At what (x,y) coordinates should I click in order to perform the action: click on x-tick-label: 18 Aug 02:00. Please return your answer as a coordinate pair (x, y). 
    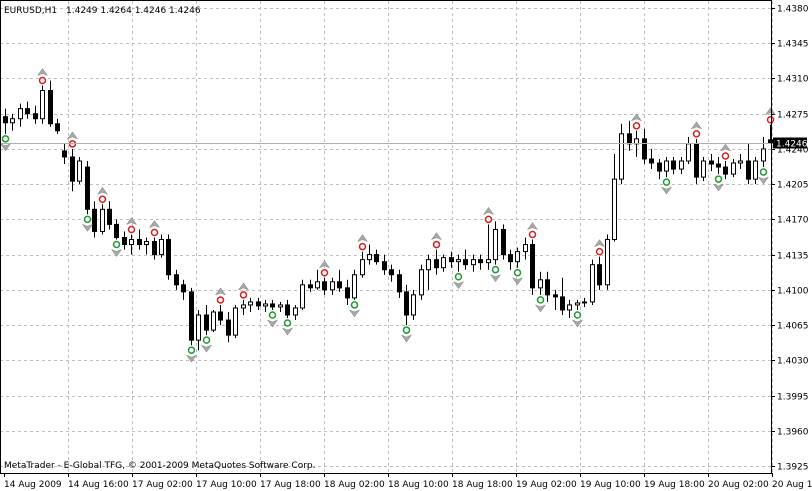
    Looking at the image, I should click on (354, 485).